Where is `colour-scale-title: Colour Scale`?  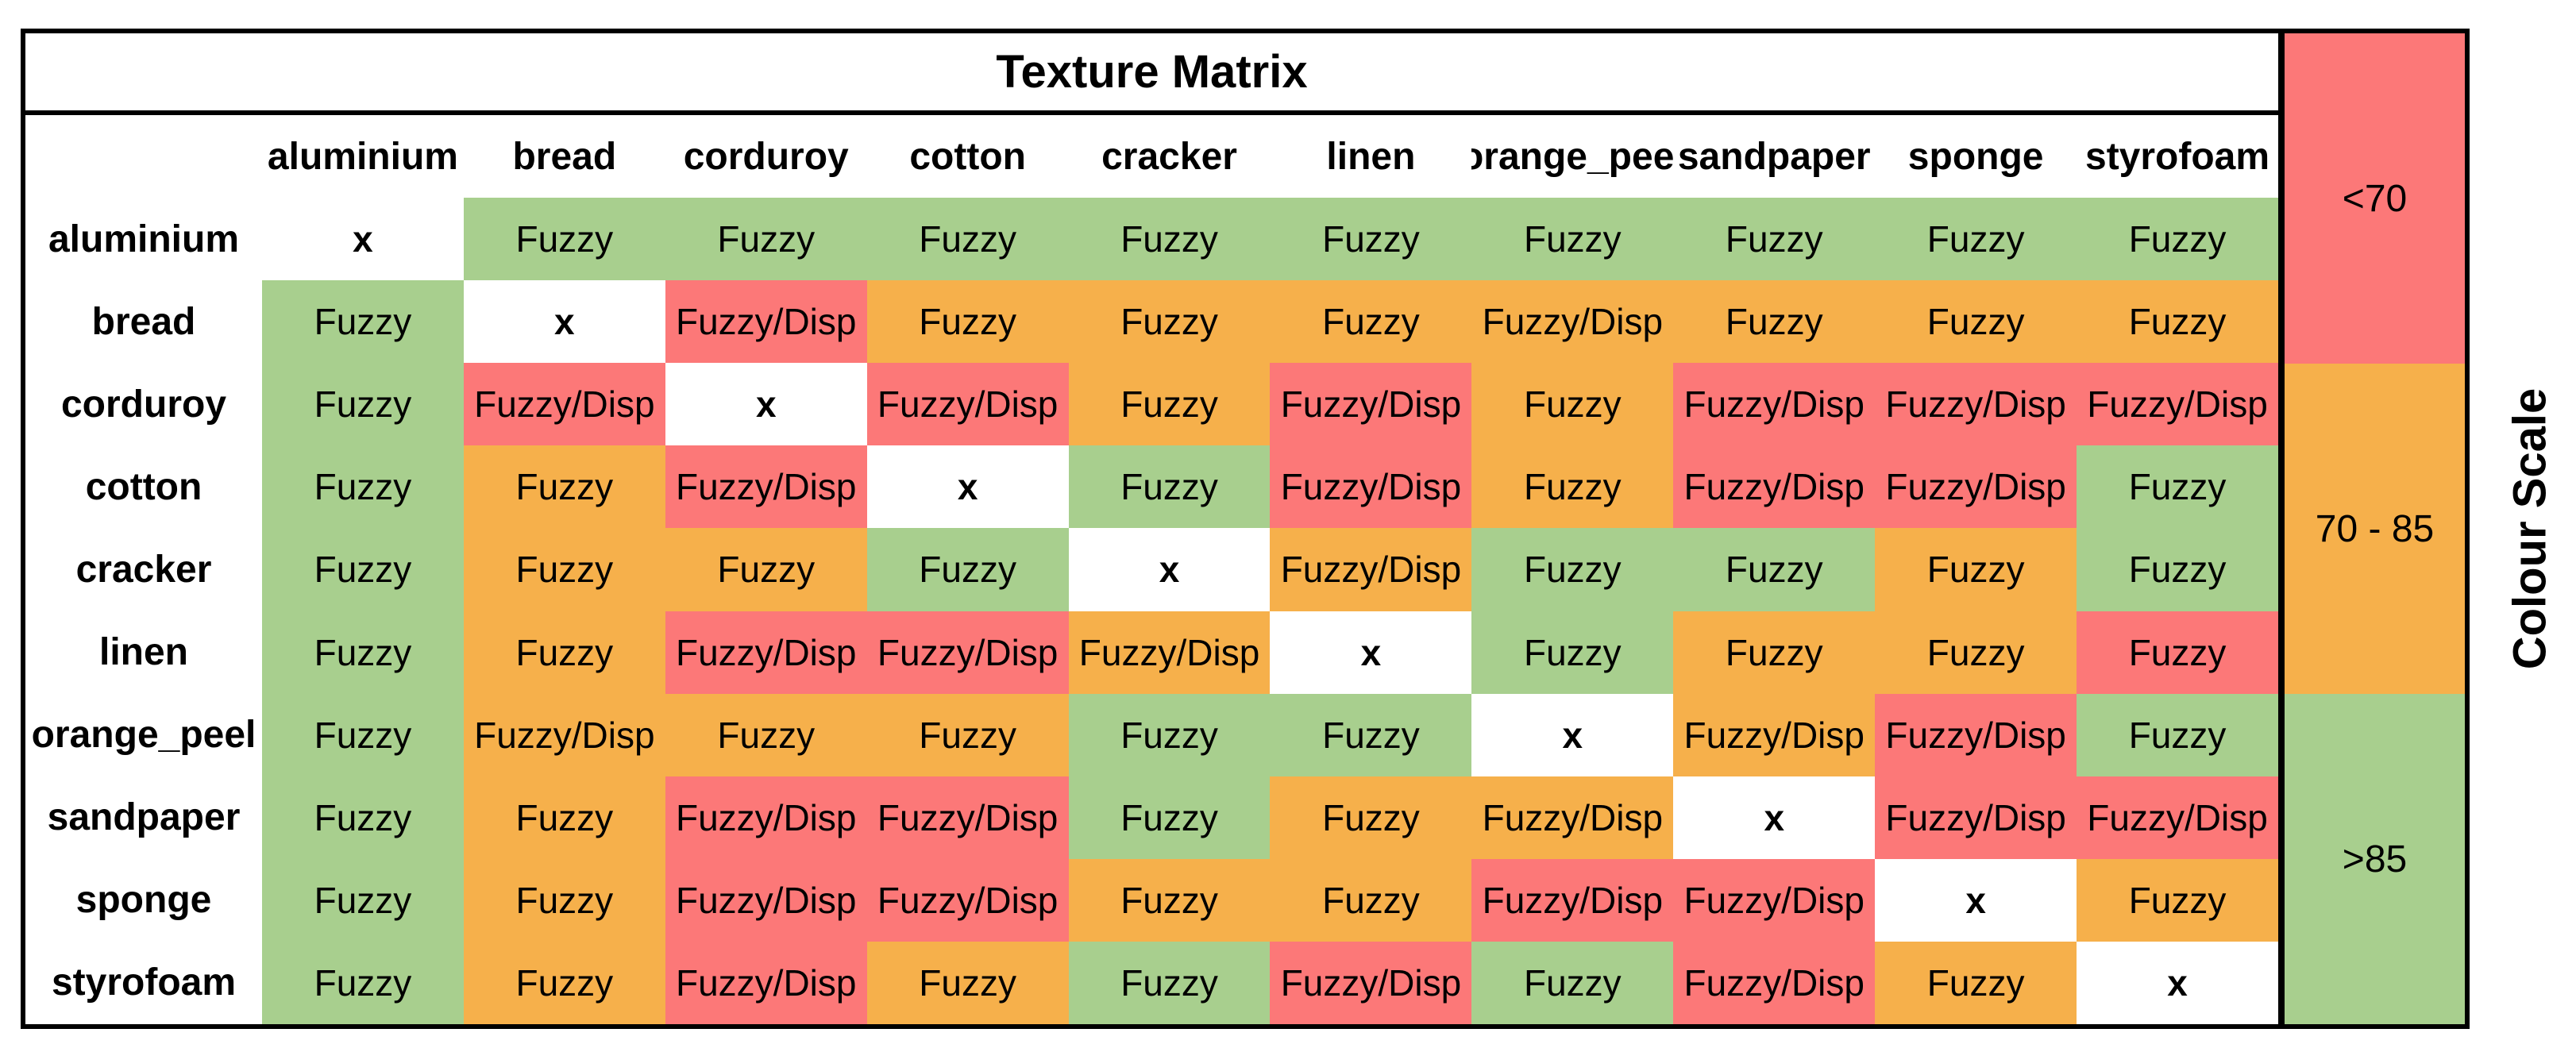
colour-scale-title: Colour Scale is located at coordinates (2530, 528).